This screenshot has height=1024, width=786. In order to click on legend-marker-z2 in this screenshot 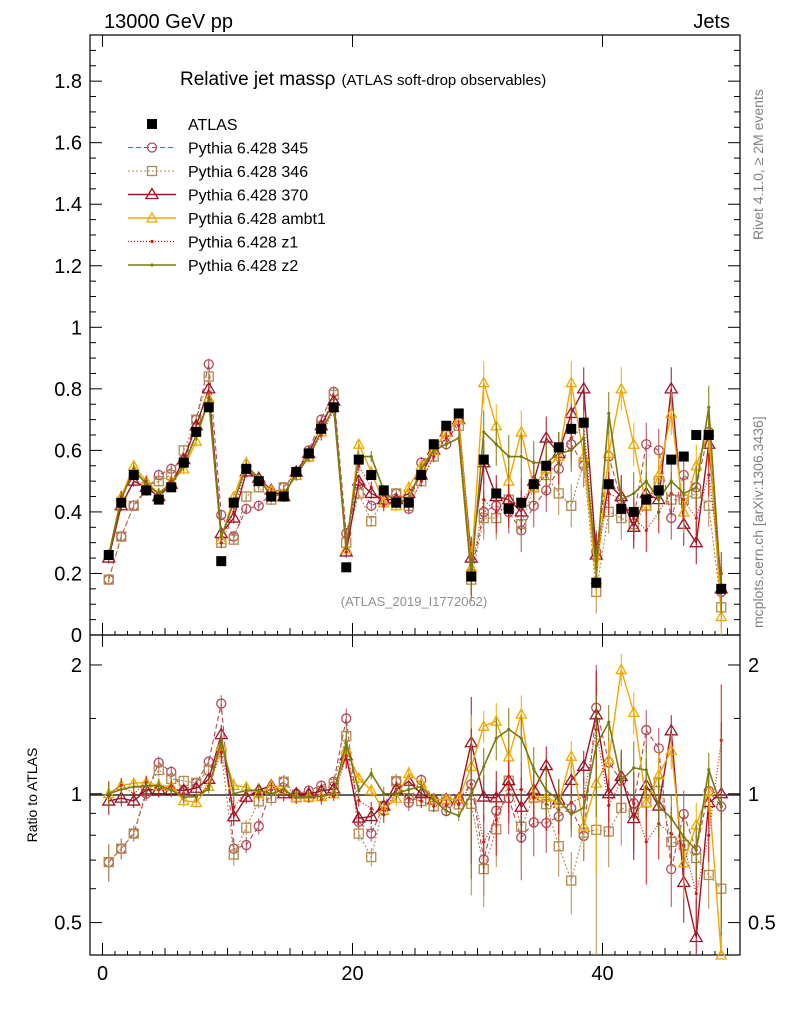, I will do `click(152, 265)`.